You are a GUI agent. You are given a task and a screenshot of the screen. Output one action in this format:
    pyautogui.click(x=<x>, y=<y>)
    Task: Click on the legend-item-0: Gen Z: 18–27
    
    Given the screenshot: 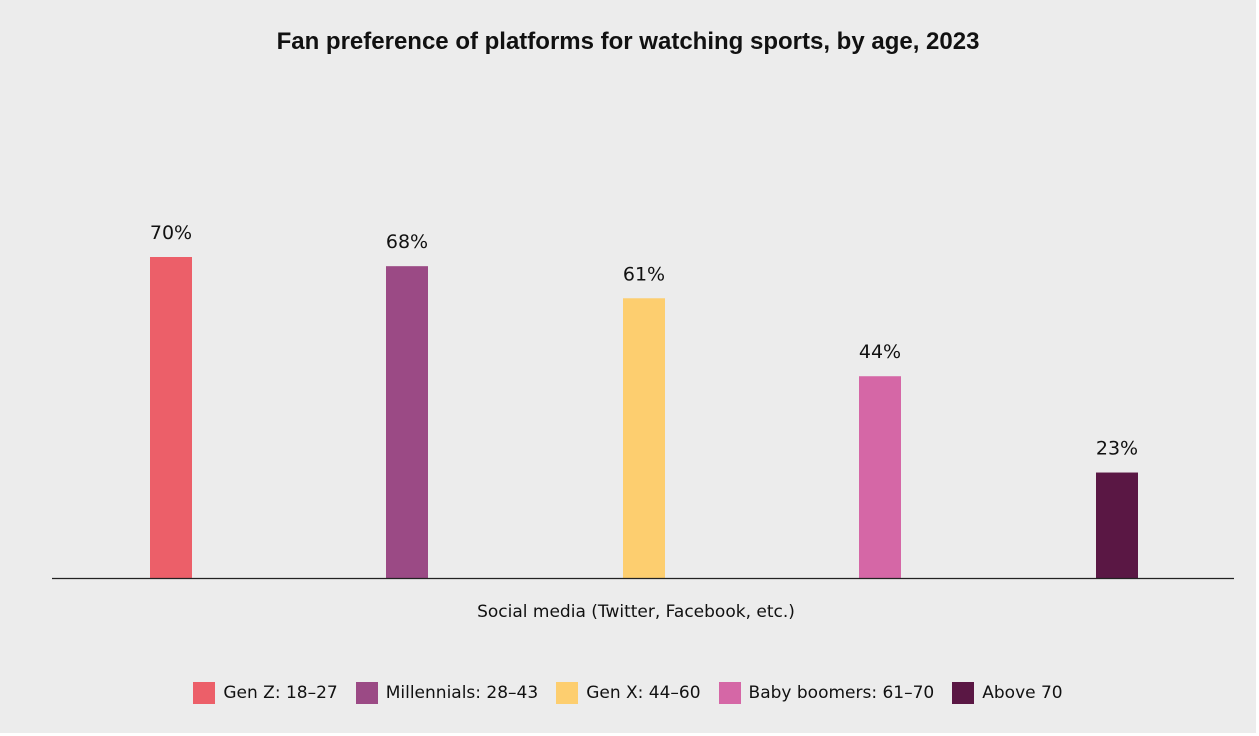 What is the action you would take?
    pyautogui.click(x=265, y=693)
    